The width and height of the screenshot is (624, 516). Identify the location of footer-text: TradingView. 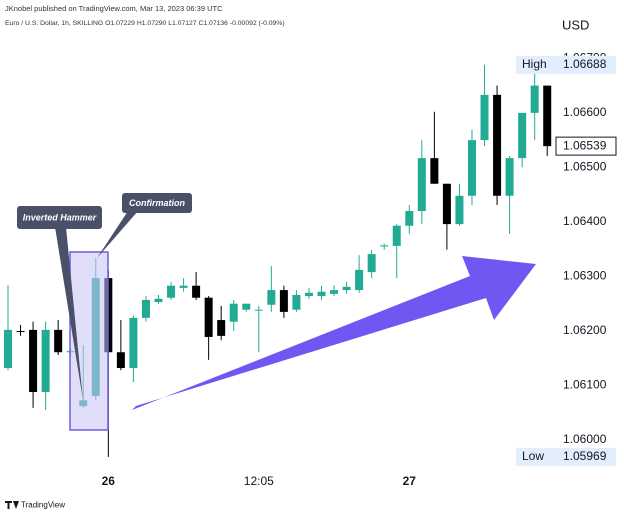
(43, 505).